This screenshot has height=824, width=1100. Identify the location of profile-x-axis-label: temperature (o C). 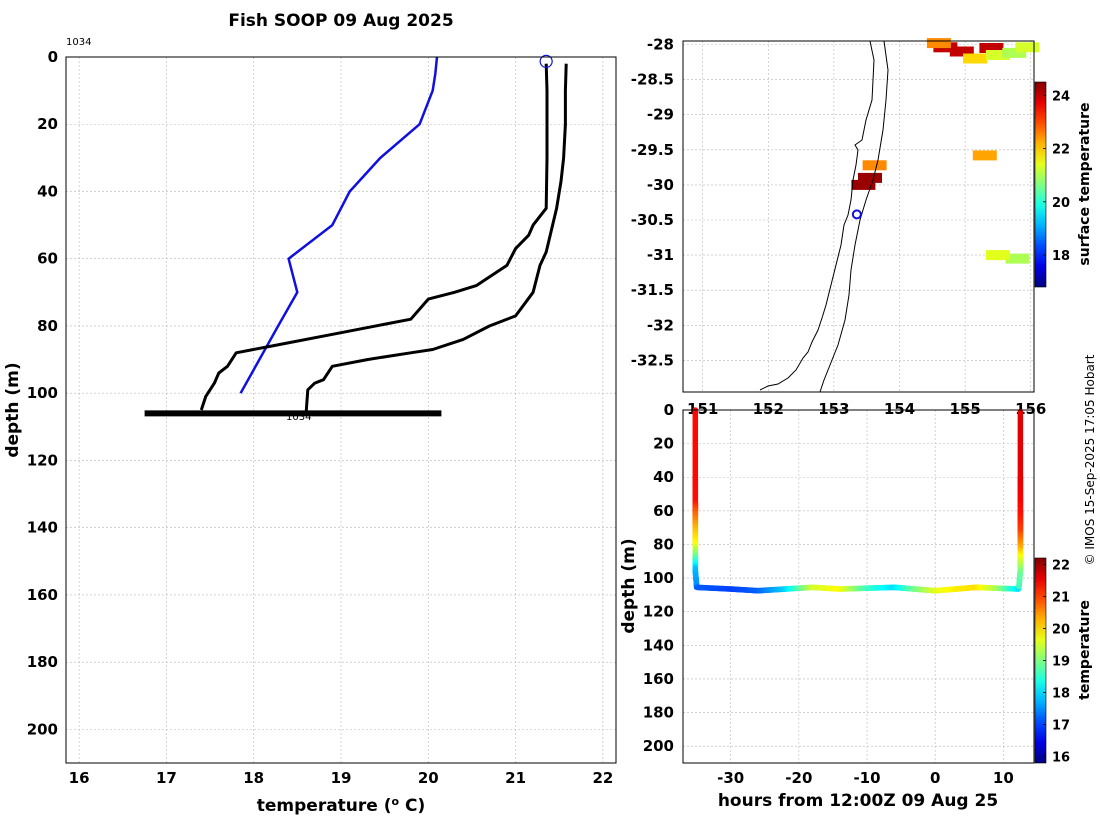
(341, 806).